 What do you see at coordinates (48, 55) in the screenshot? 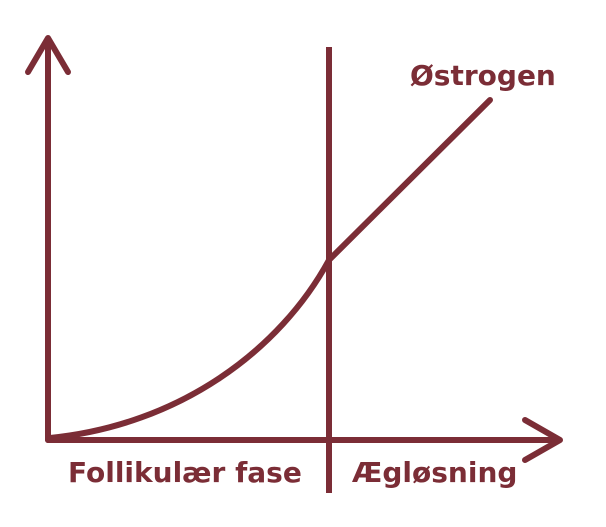
I see `y-axis-arrowhead` at bounding box center [48, 55].